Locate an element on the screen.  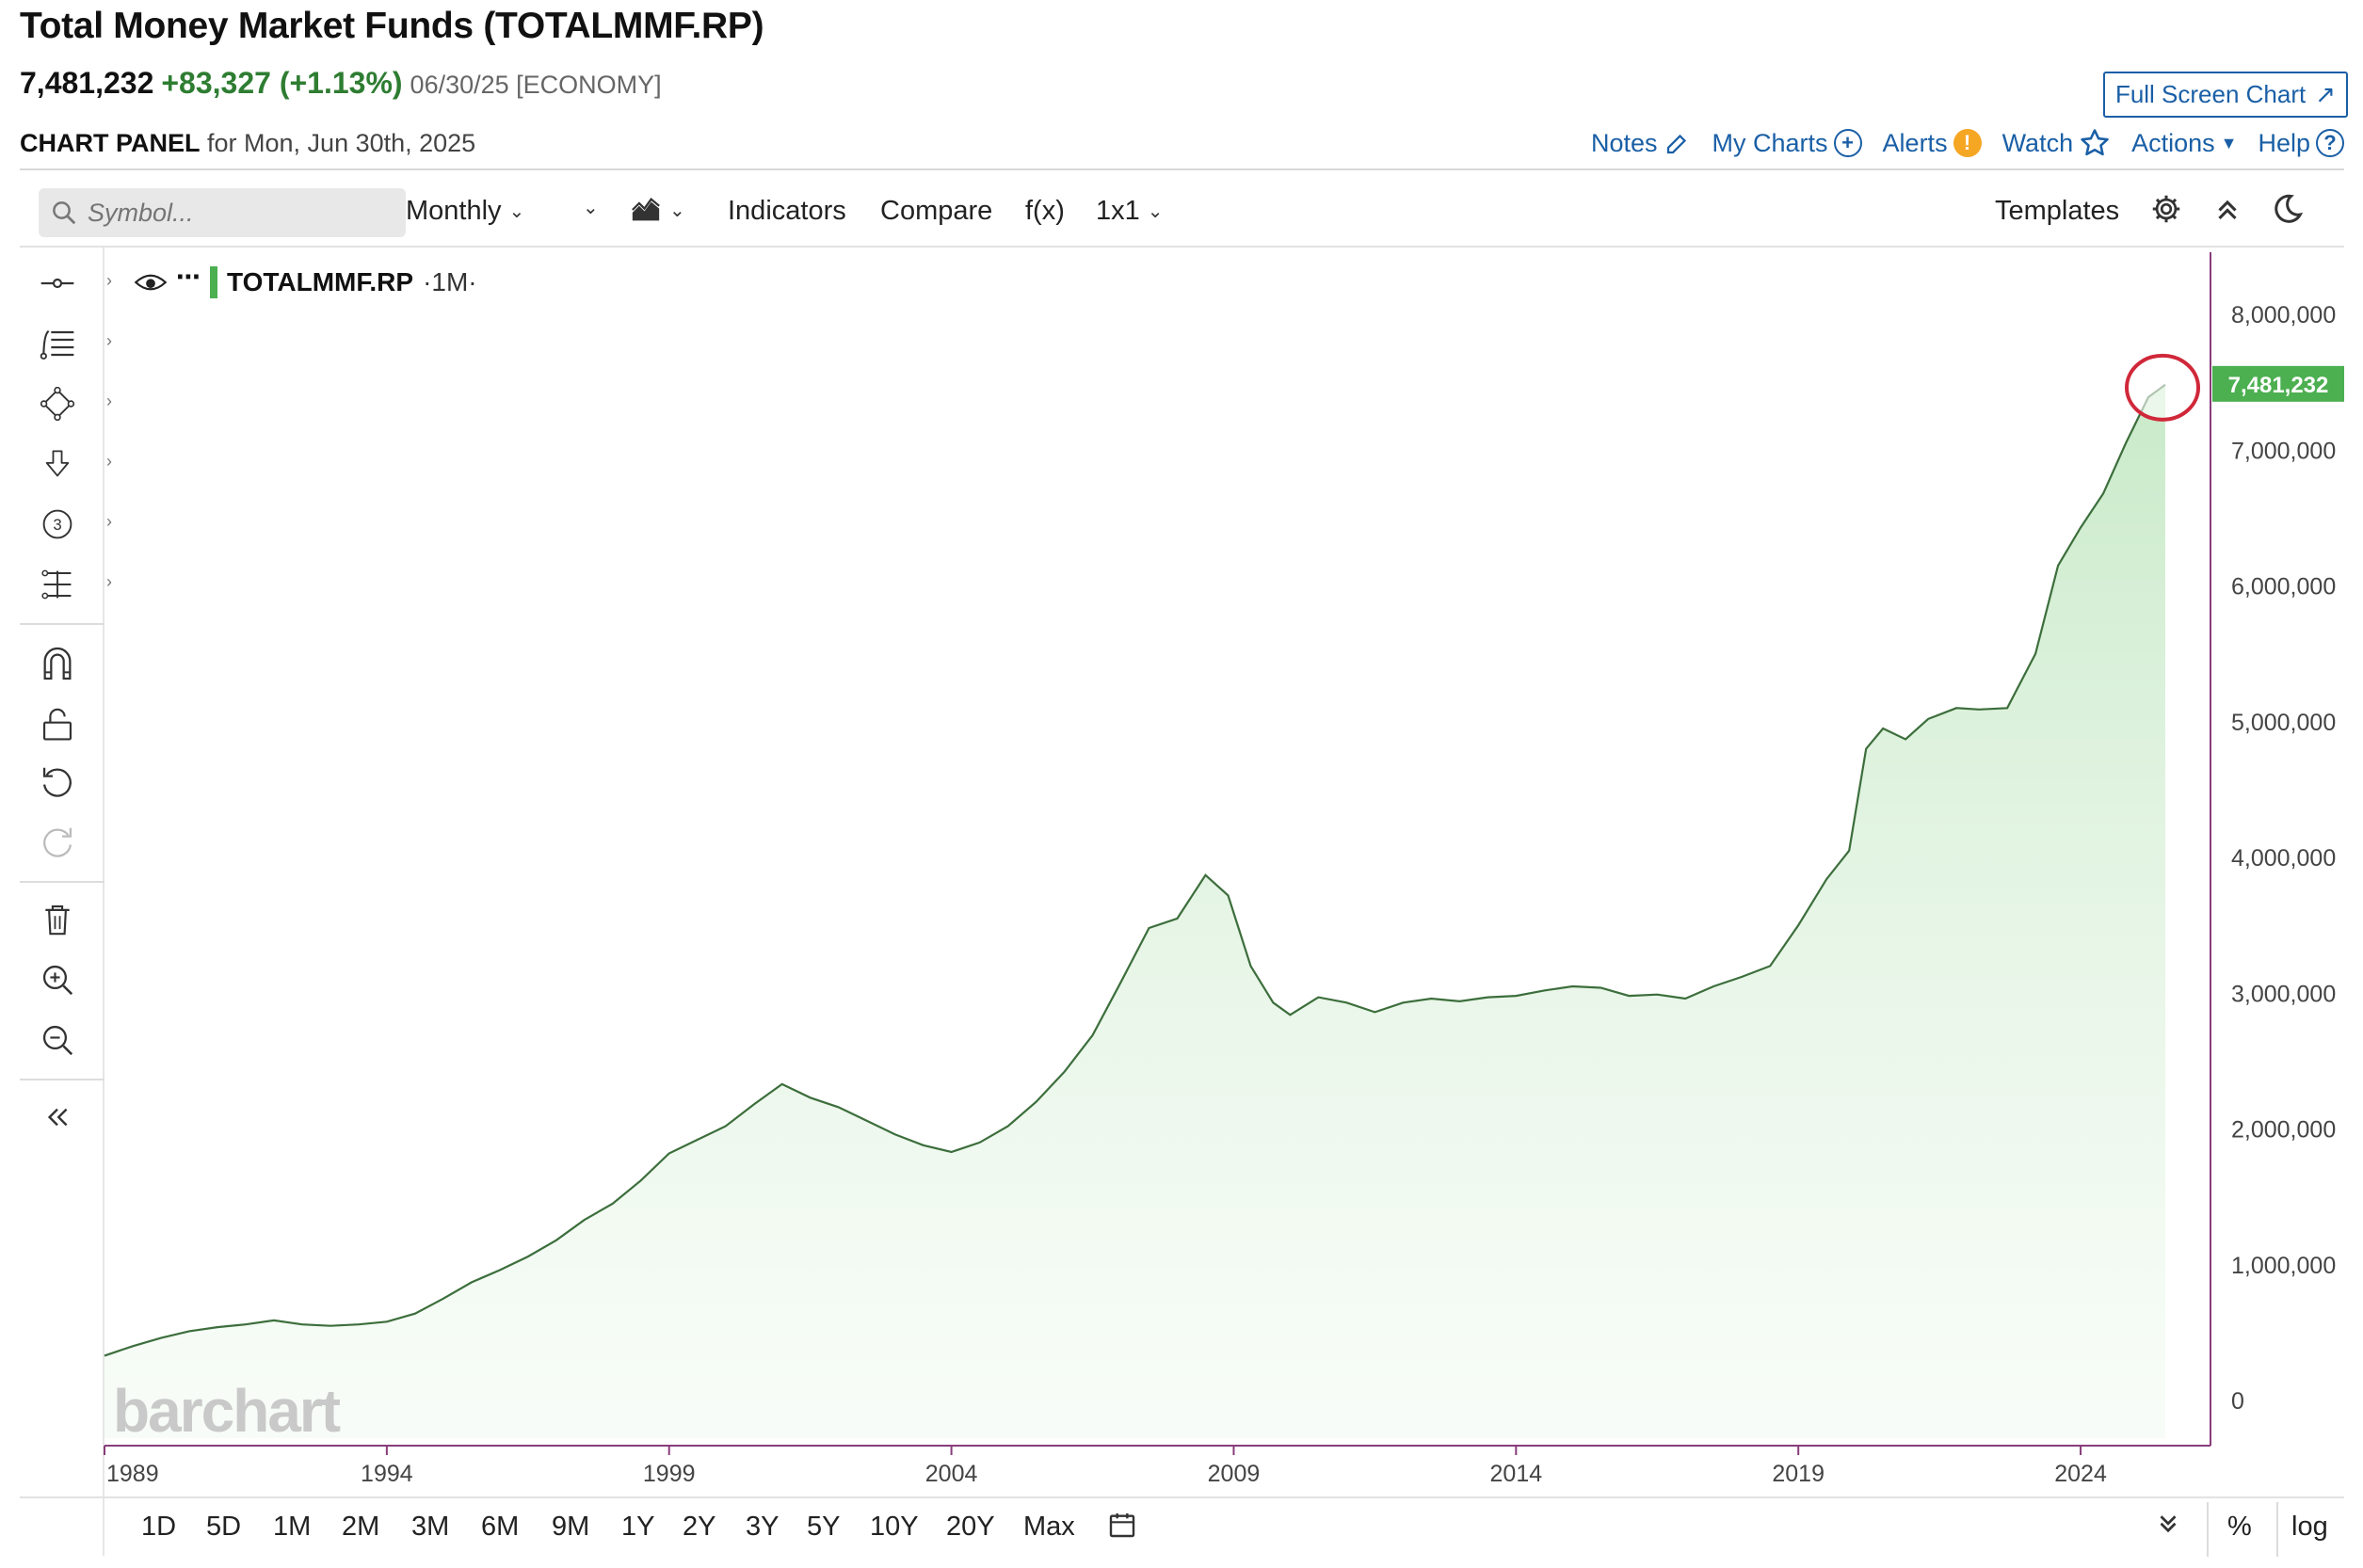
chart-type-dropdown: ⌄ is located at coordinates (657, 210).